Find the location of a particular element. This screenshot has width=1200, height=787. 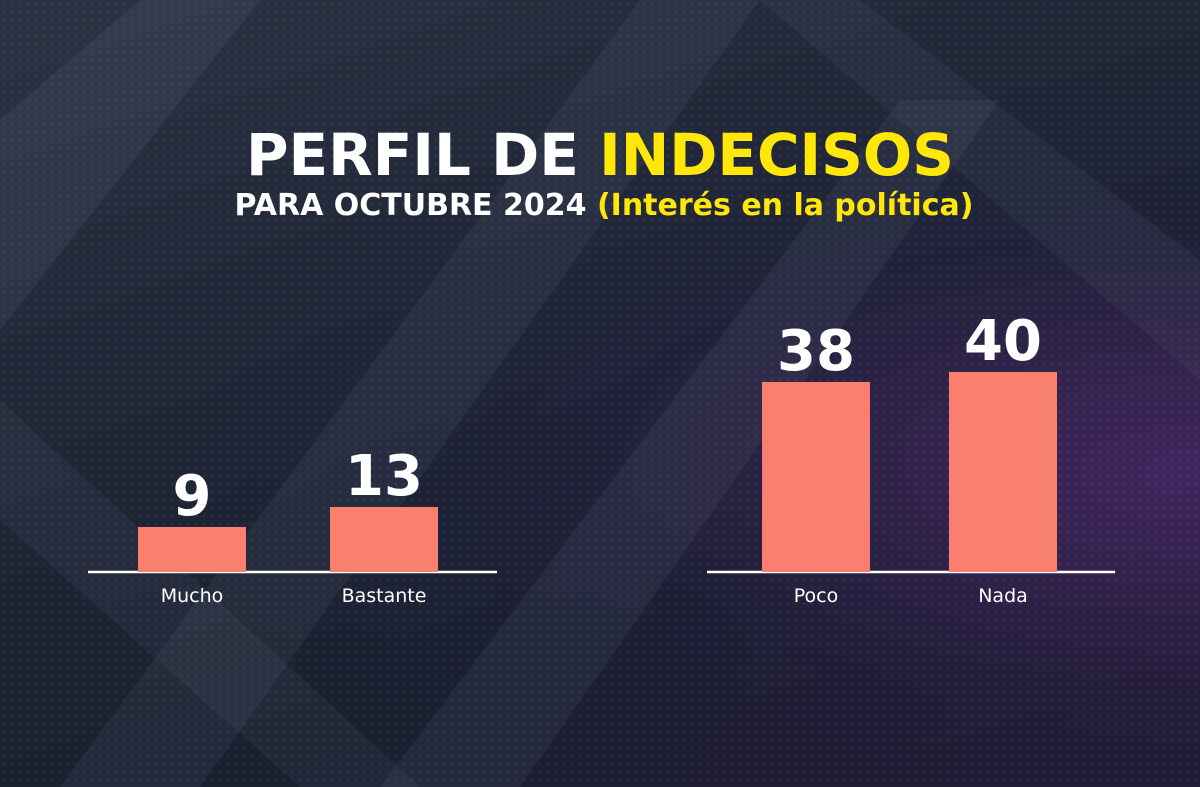

value-label: 9 is located at coordinates (192, 496).